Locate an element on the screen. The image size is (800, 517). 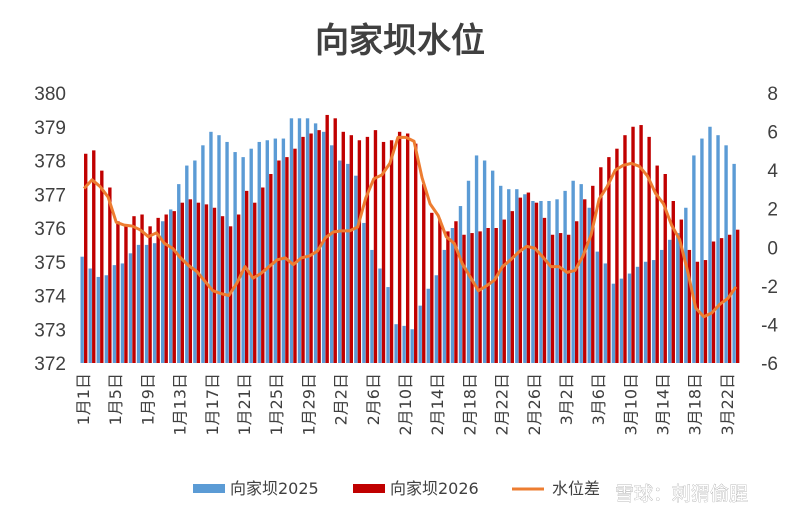
x-tick-label: 3月6日 is located at coordinates (598, 399).